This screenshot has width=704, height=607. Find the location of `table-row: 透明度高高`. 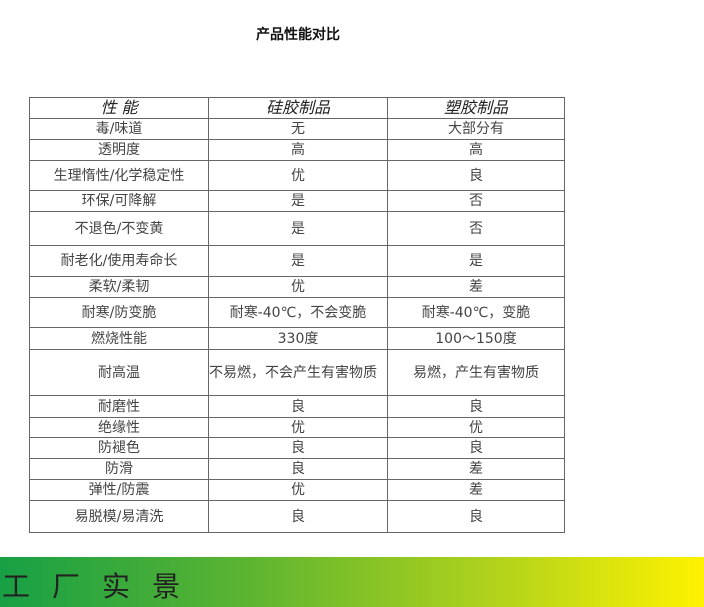

table-row: 透明度高高 is located at coordinates (297, 150).